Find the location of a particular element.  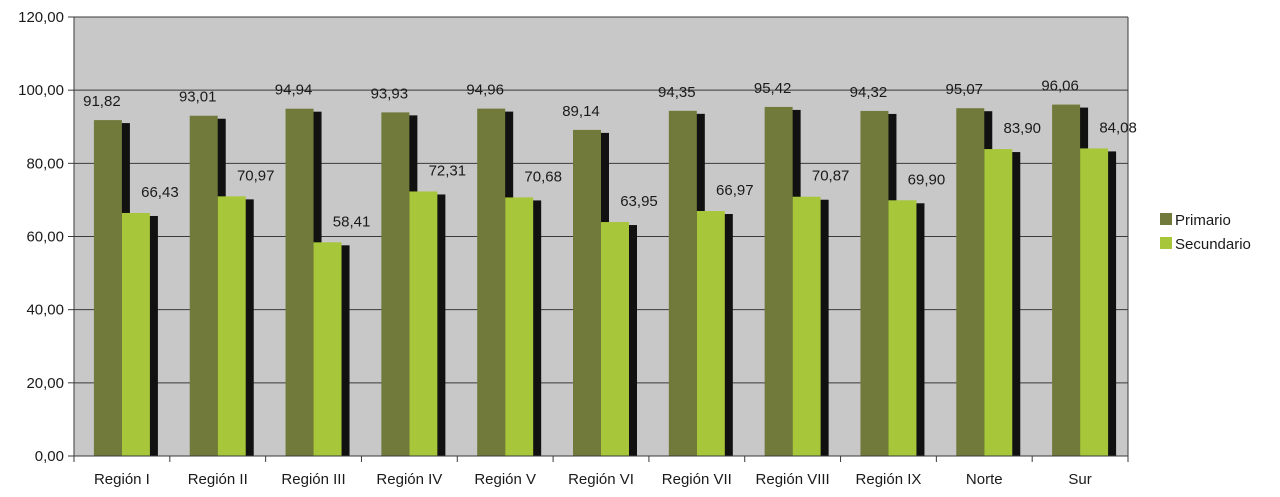

data-label-primario: 89,14 is located at coordinates (581, 111).